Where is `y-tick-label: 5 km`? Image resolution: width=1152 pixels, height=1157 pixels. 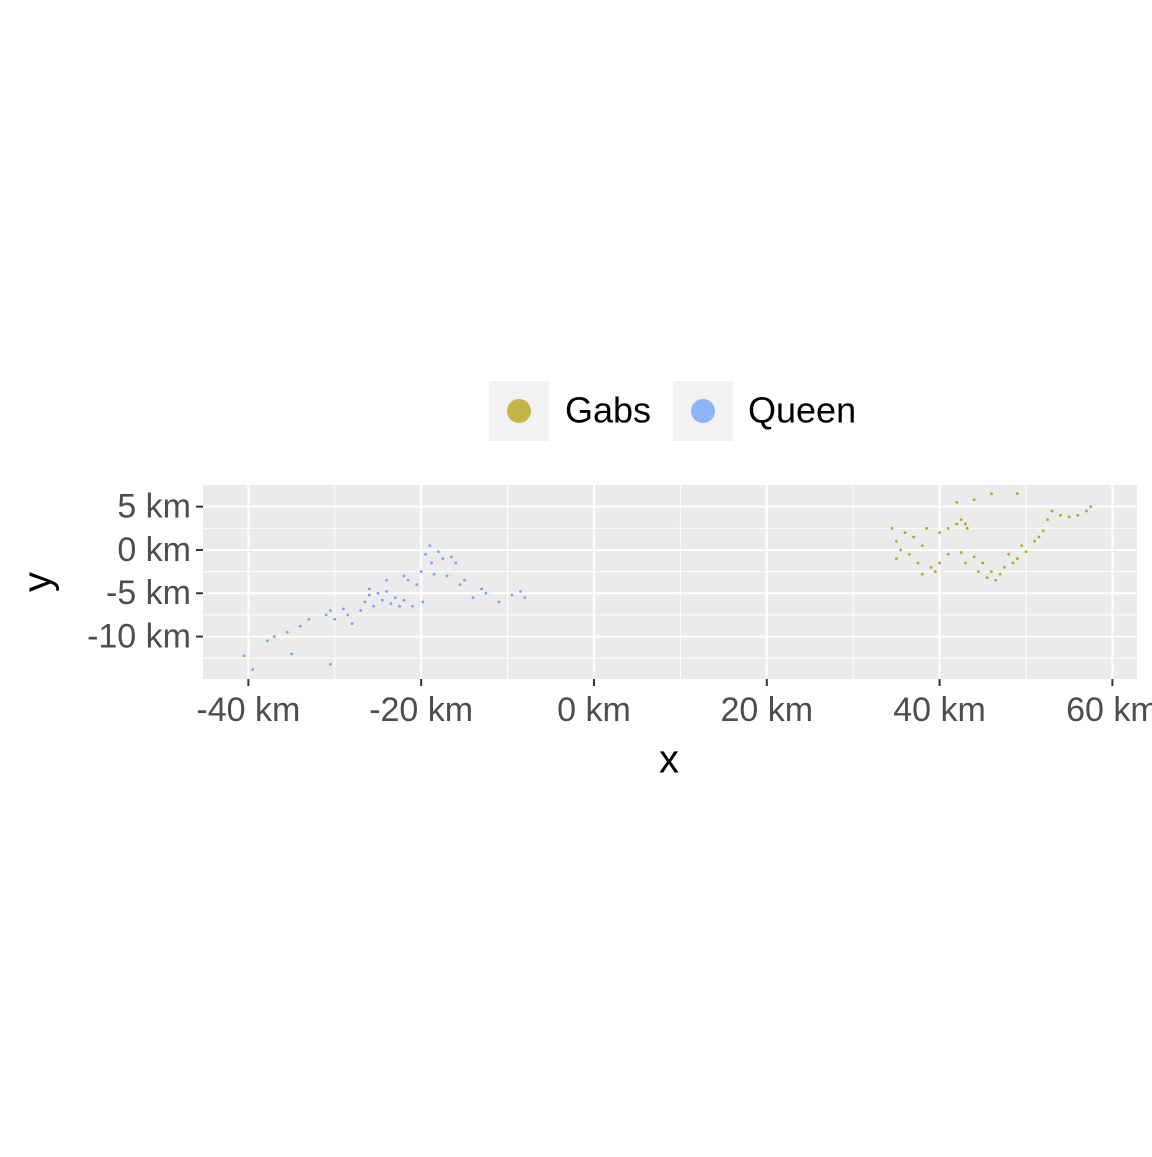 y-tick-label: 5 km is located at coordinates (154, 507).